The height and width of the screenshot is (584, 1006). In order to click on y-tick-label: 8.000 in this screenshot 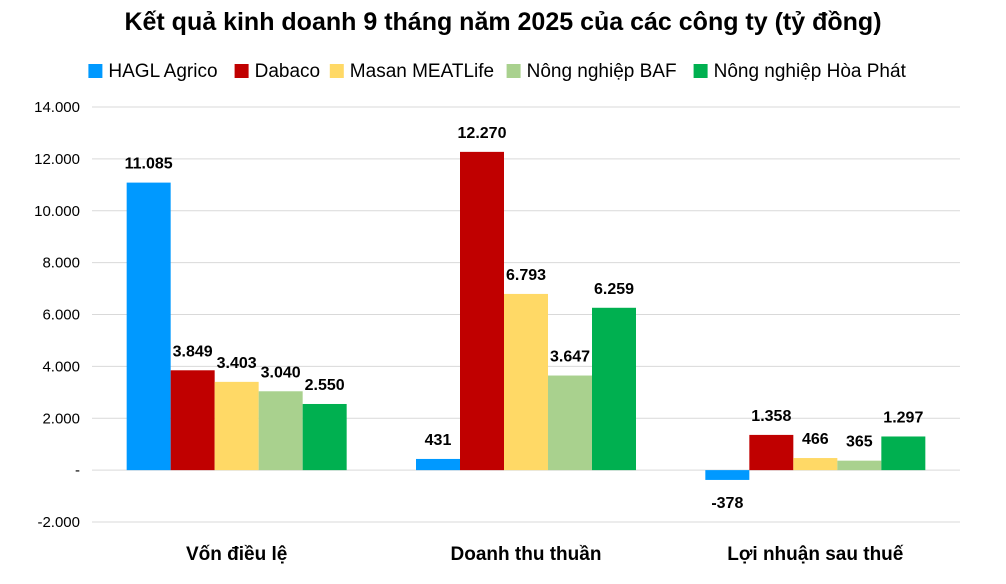, I will do `click(61, 263)`.